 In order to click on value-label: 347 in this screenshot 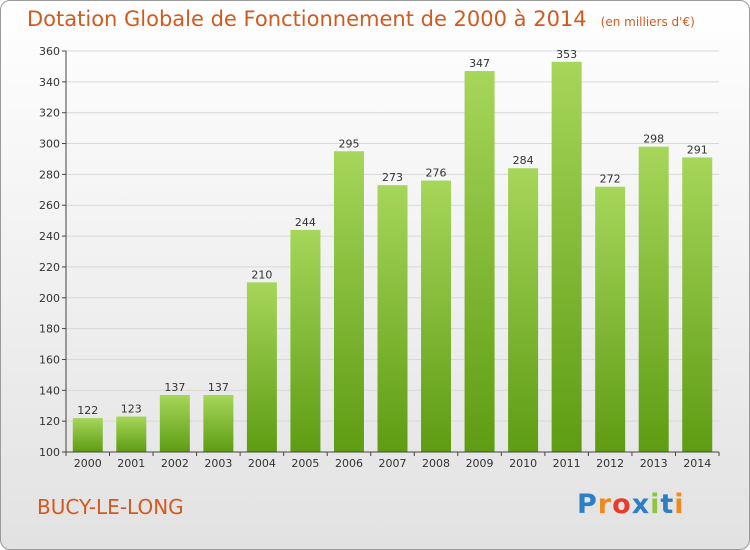, I will do `click(479, 63)`.